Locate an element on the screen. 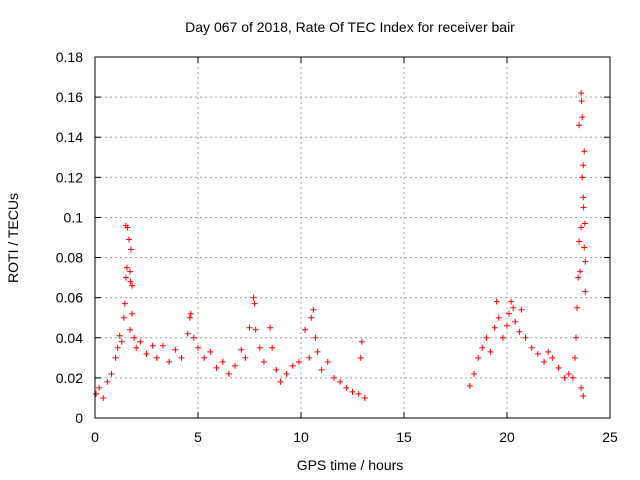 This screenshot has width=640, height=480. y-tick-label: 0.12 is located at coordinates (69, 177).